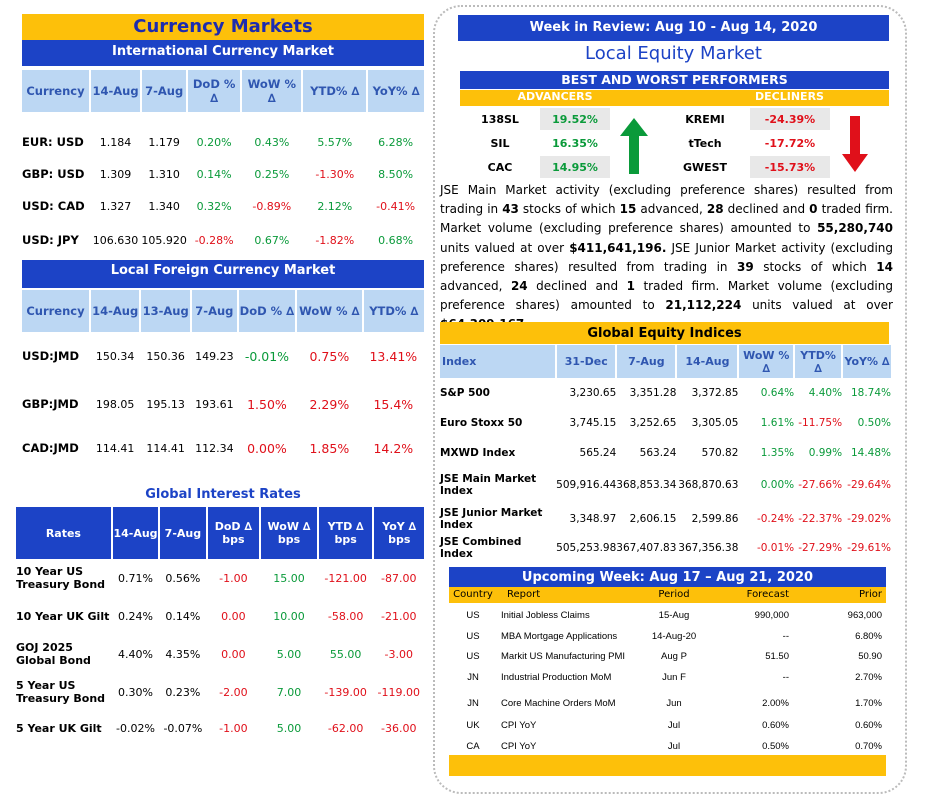 The image size is (931, 803). Describe the element at coordinates (329, 356) in the screenshot. I see `cell: 0.75%` at that location.